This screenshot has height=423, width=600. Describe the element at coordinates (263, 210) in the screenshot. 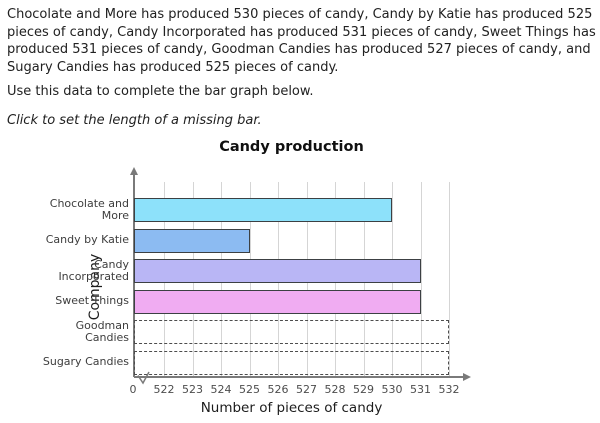

I see `bar-chocolate-and-more` at that location.